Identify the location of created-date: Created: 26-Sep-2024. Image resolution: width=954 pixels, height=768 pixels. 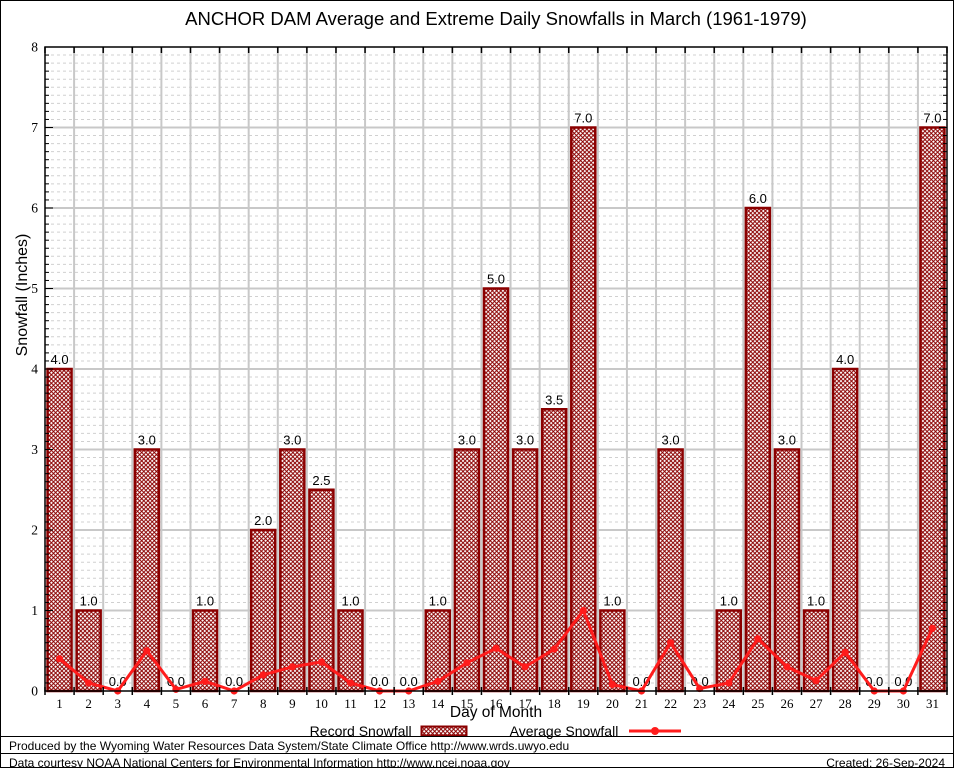
(885, 761).